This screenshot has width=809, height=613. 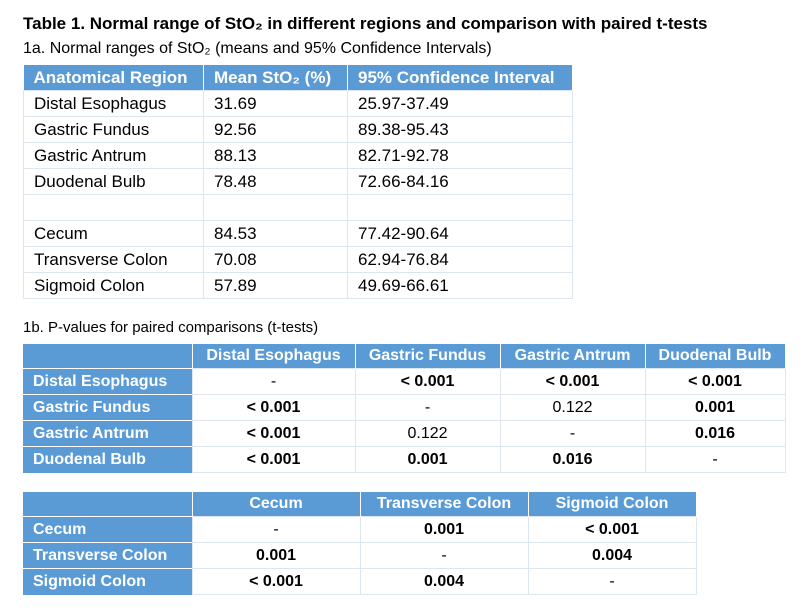 What do you see at coordinates (107, 459) in the screenshot?
I see `row-header: Duodenal Bulb` at bounding box center [107, 459].